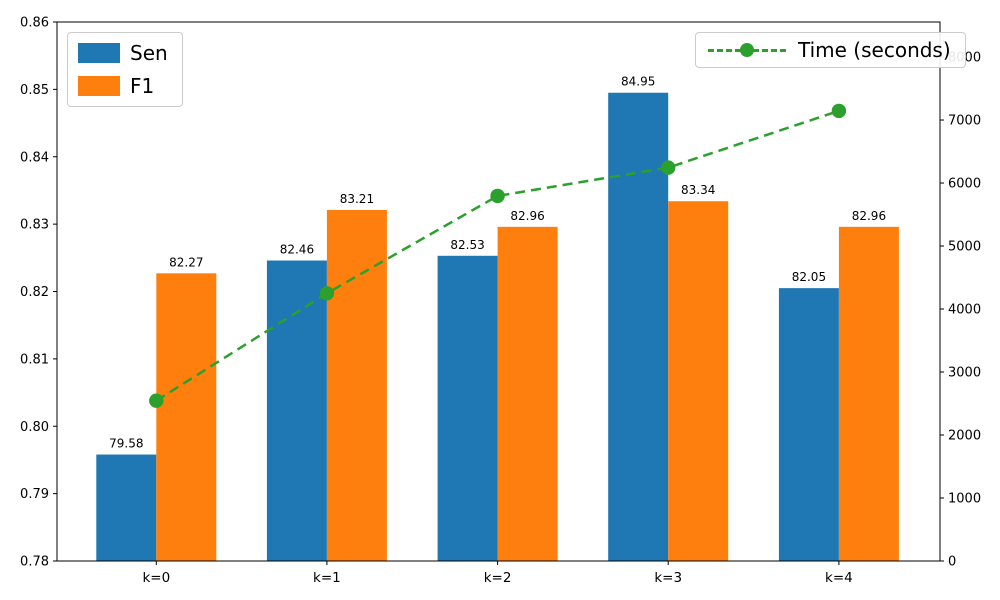 The height and width of the screenshot is (600, 1000). I want to click on right-tick-label: 4000, so click(964, 310).